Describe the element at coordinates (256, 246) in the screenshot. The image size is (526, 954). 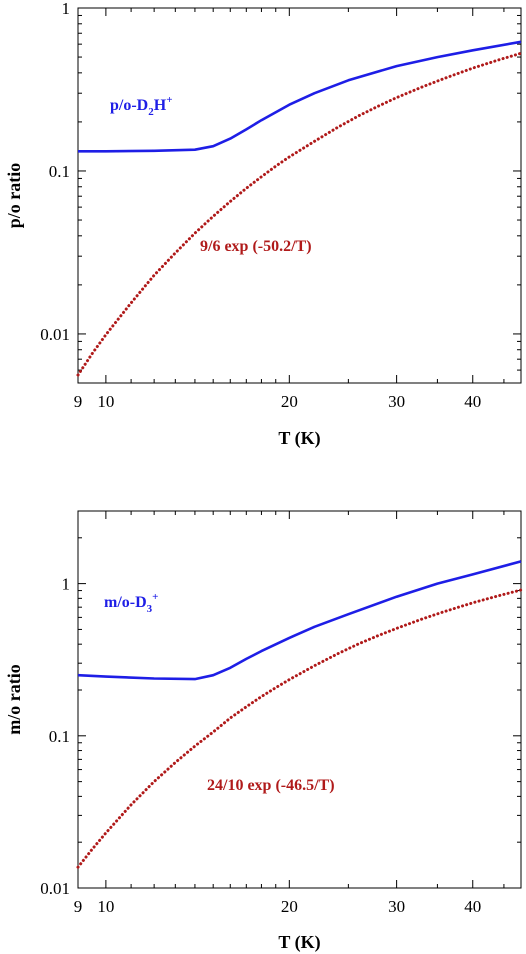
I see `series-annotation: 9/6 exp (-50.2/T)` at that location.